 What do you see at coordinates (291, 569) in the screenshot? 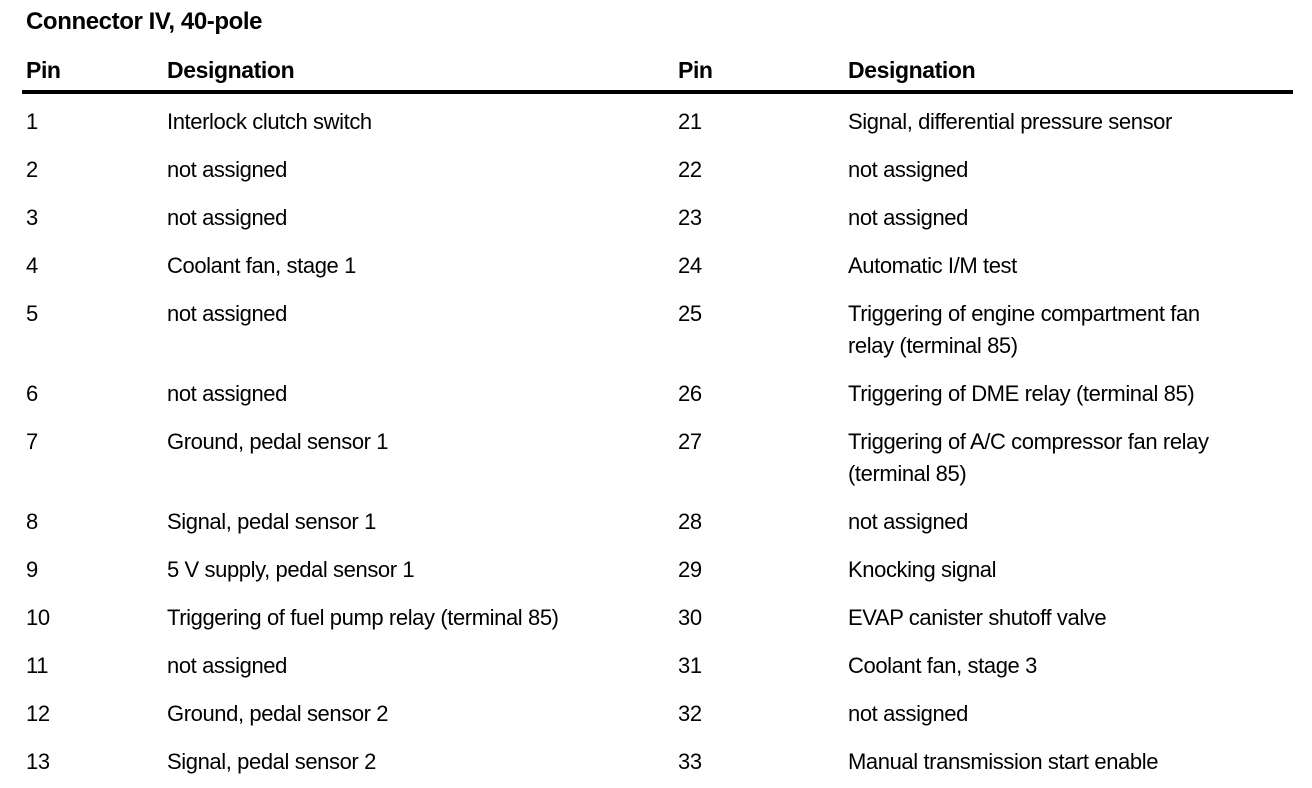
I see `pin-designation: 5 V supply, pedal sensor 1` at bounding box center [291, 569].